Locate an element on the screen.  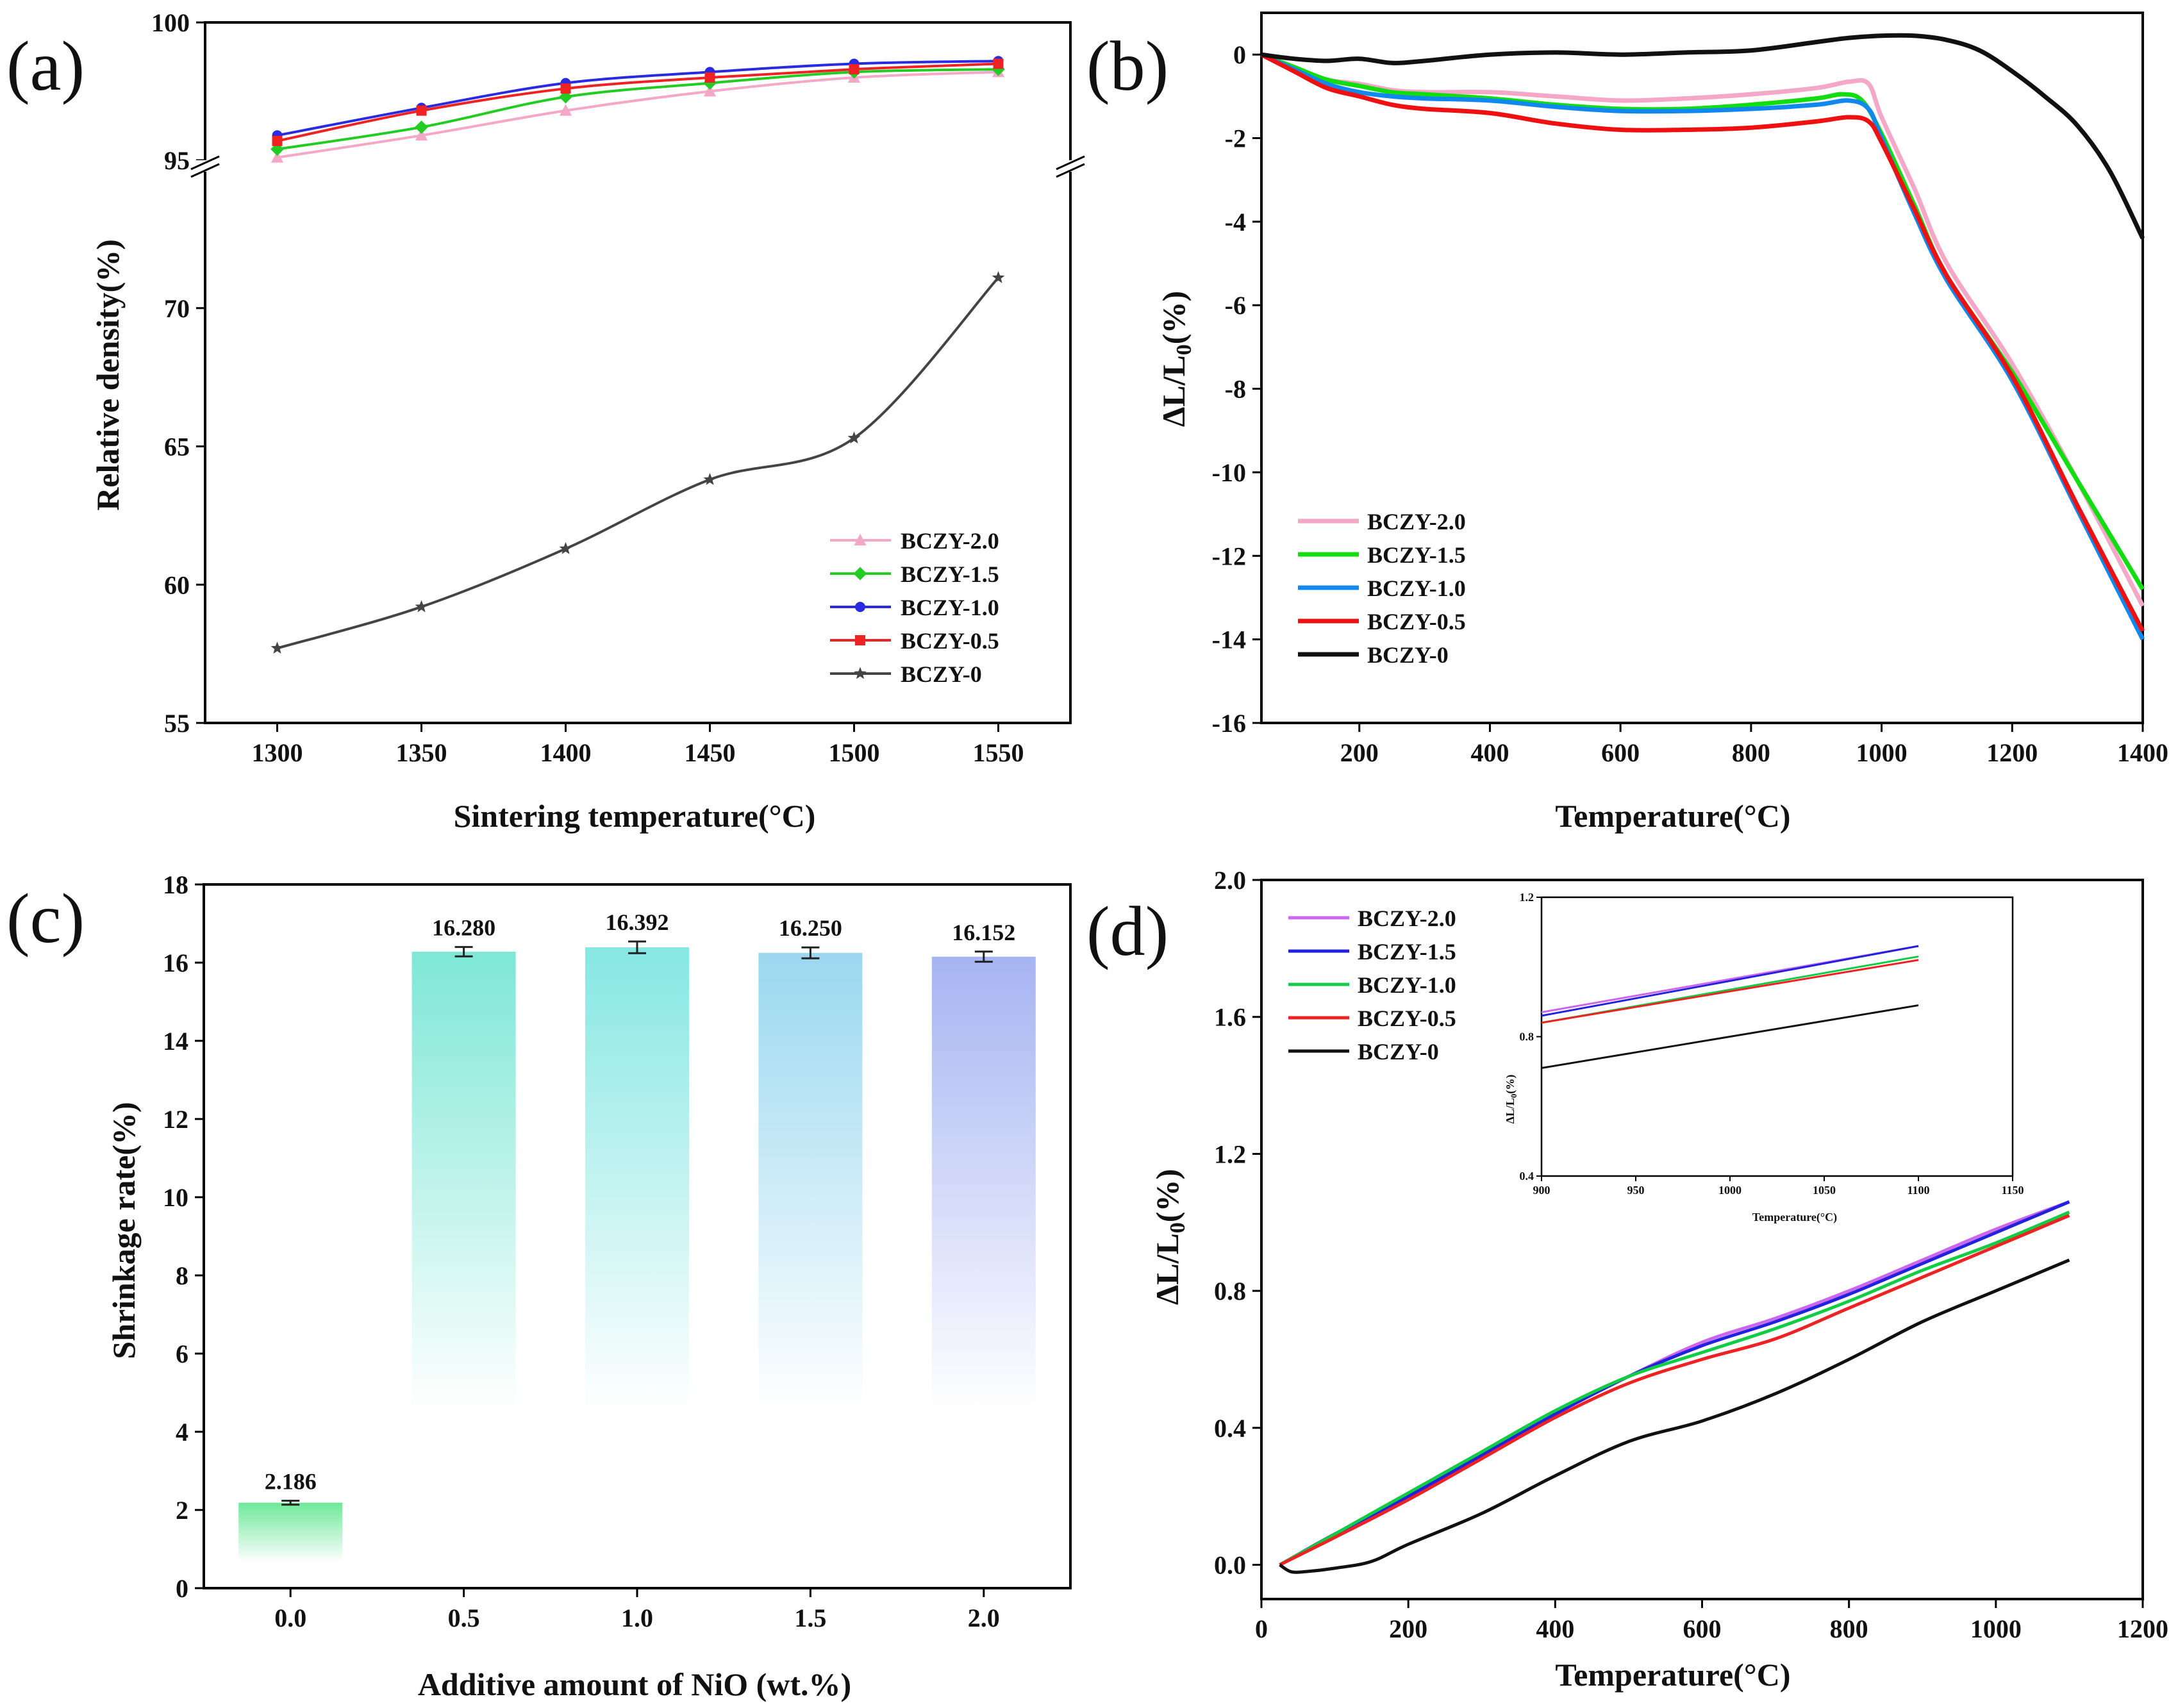
inset-ylabel-tail: (%) is located at coordinates (1510, 1084).